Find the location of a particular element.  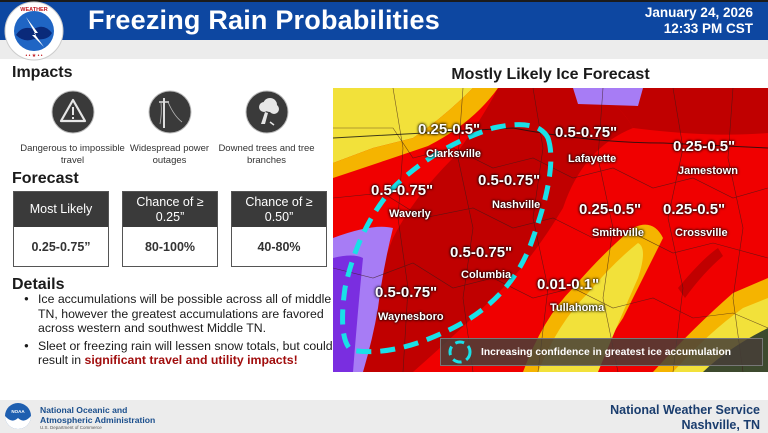

forecast-heading: Forecast is located at coordinates (45, 178).